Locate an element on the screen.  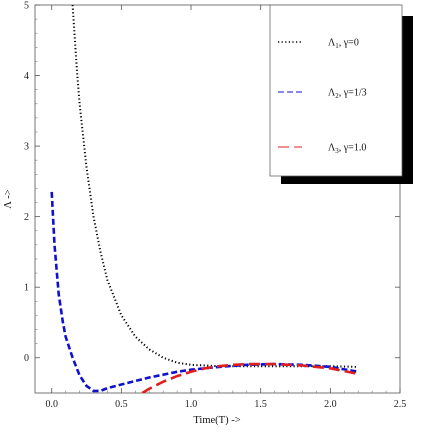
x-tick-label: 0.5 is located at coordinates (121, 404).